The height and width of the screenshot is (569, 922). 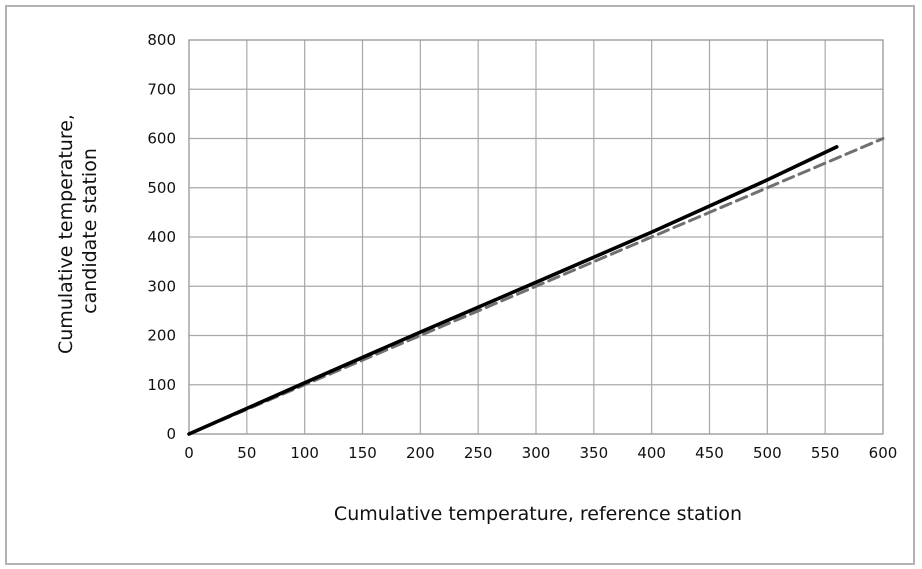 I want to click on x-tick-label: 600, so click(x=883, y=453).